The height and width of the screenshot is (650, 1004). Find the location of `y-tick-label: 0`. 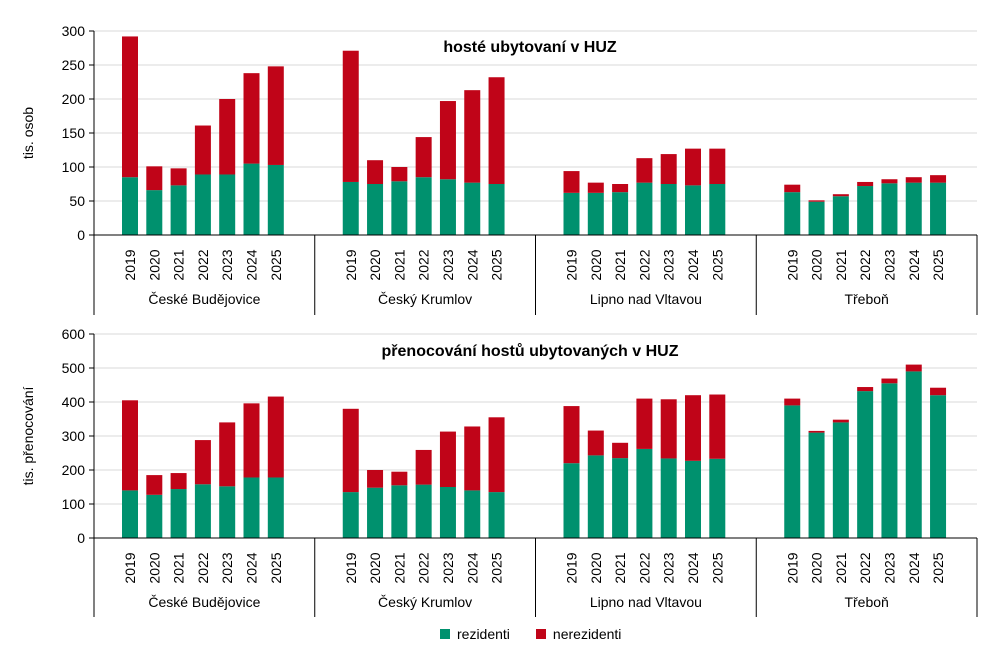

y-tick-label: 0 is located at coordinates (81, 538).